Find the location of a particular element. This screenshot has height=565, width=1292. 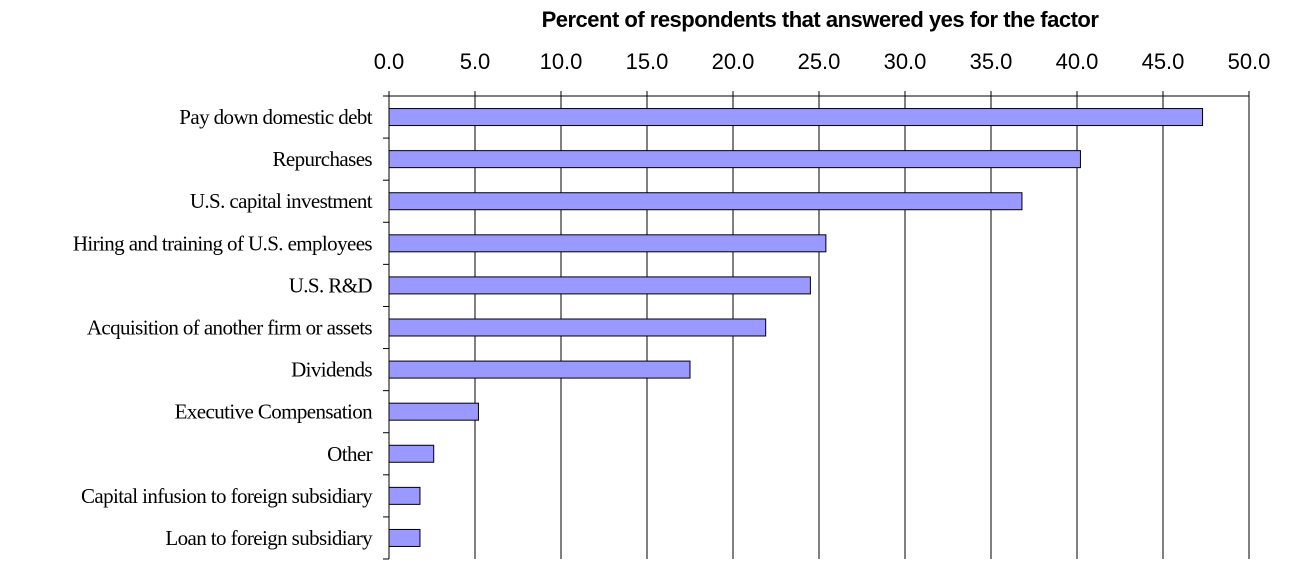

category-label: Loan to foreign subsidiary is located at coordinates (269, 538).